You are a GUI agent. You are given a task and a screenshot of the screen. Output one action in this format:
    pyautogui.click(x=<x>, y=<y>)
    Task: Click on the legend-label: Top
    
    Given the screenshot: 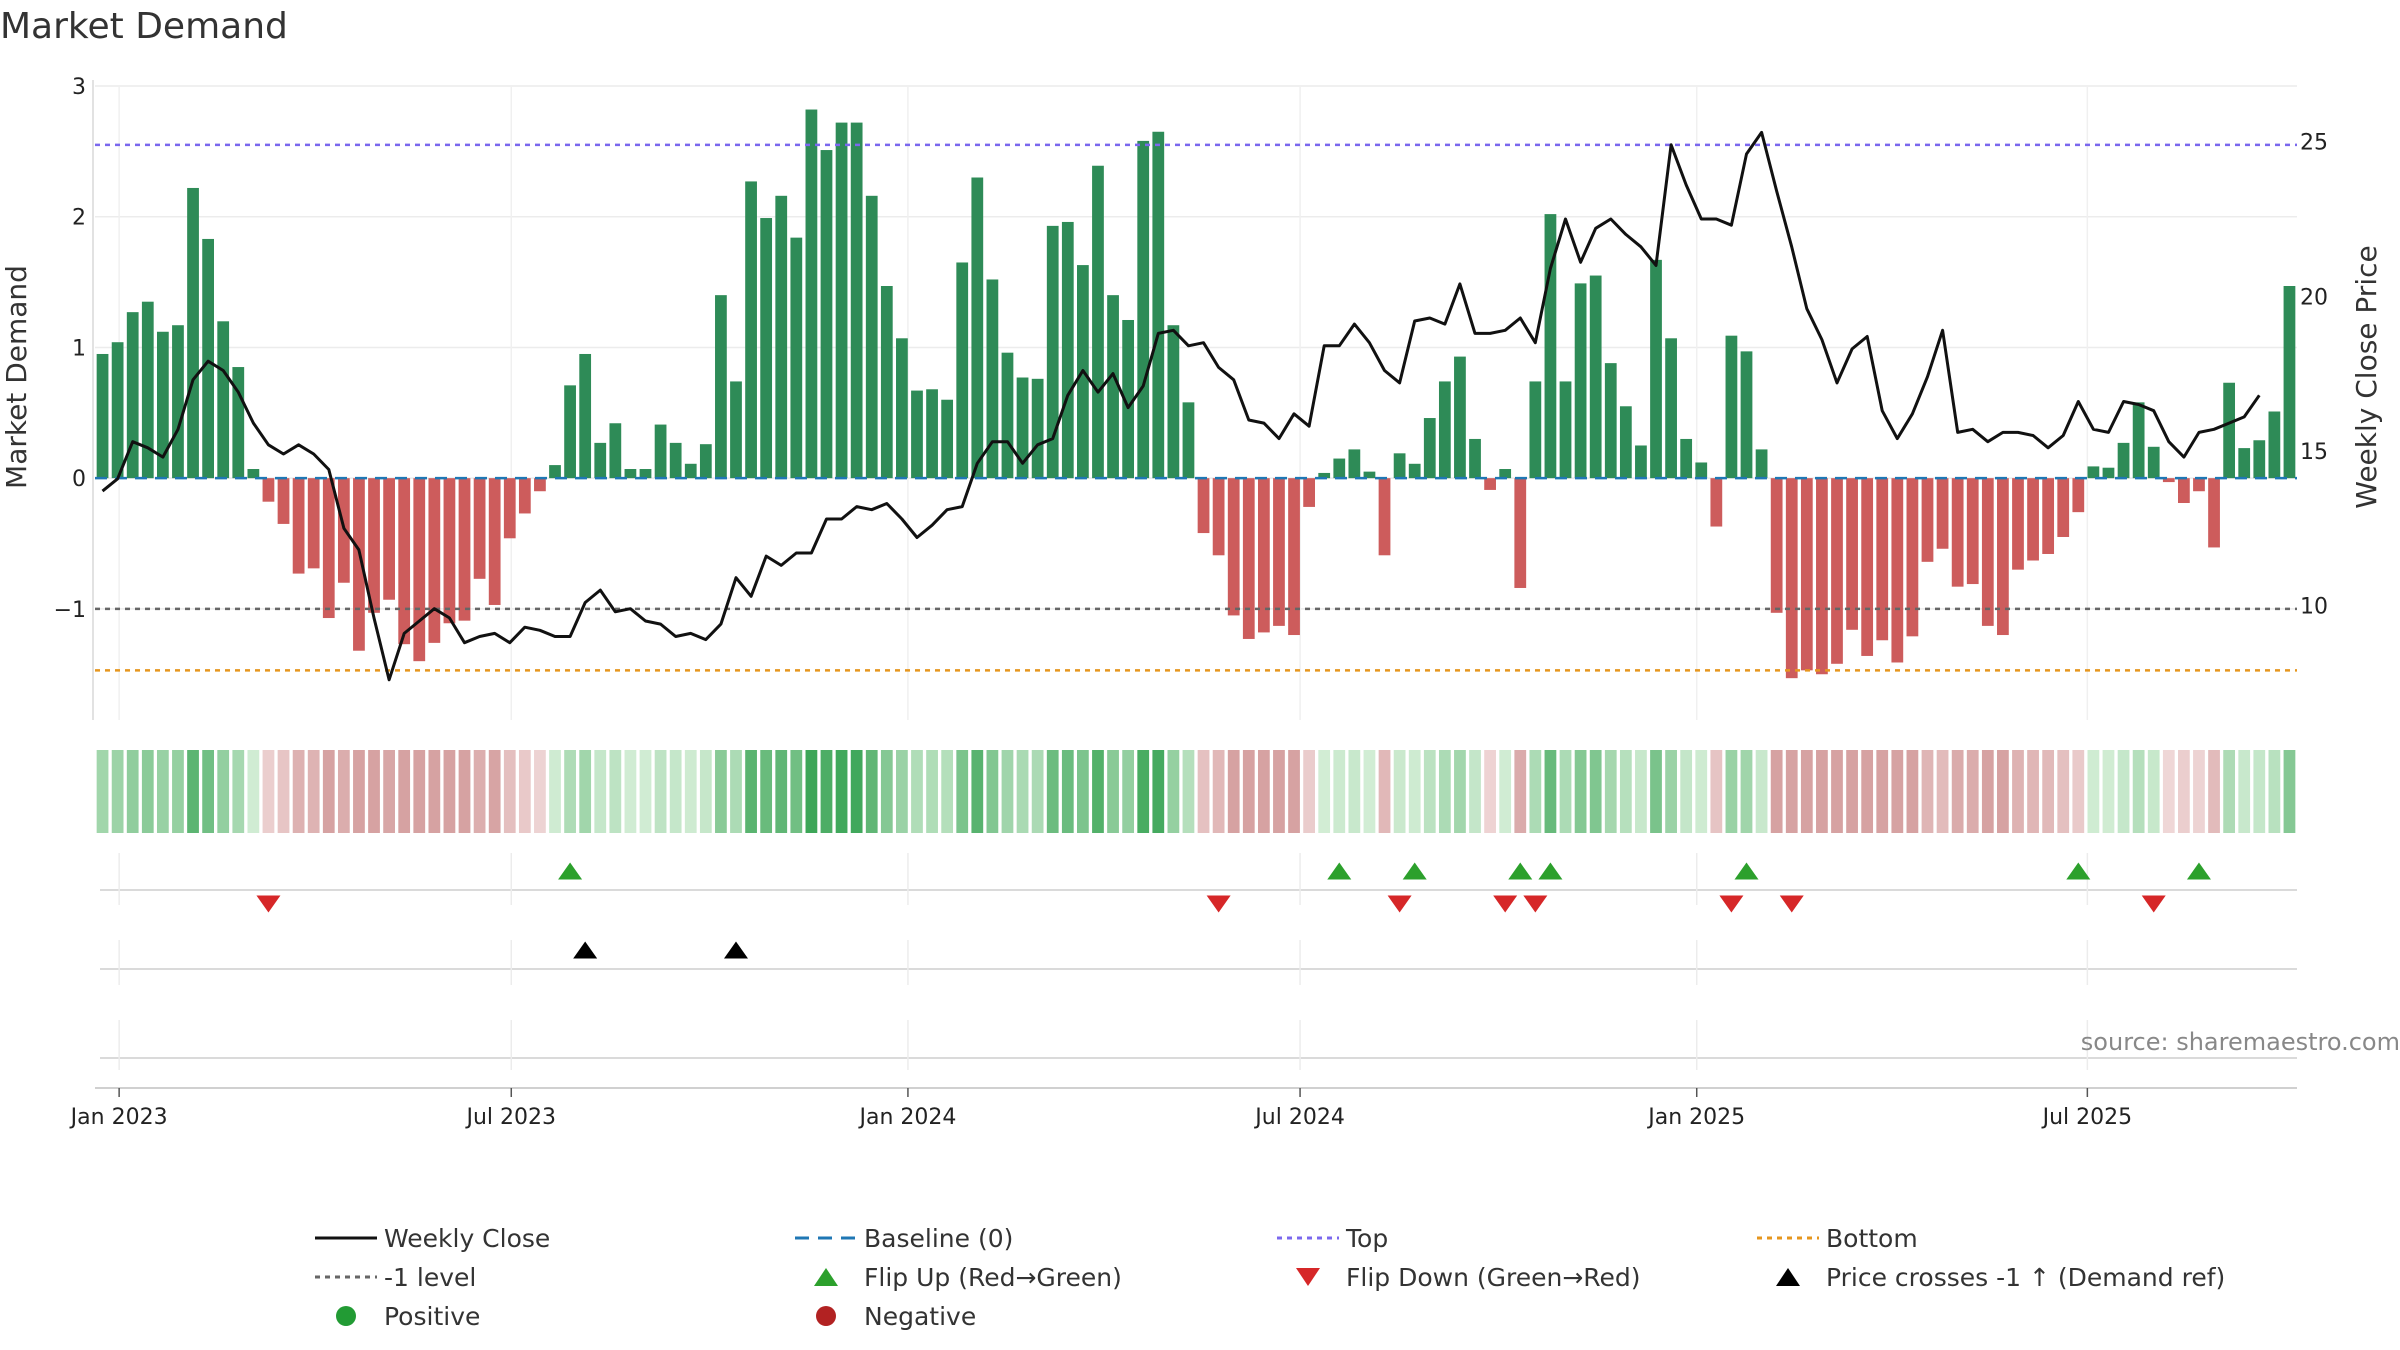 What is the action you would take?
    pyautogui.click(x=1366, y=1238)
    